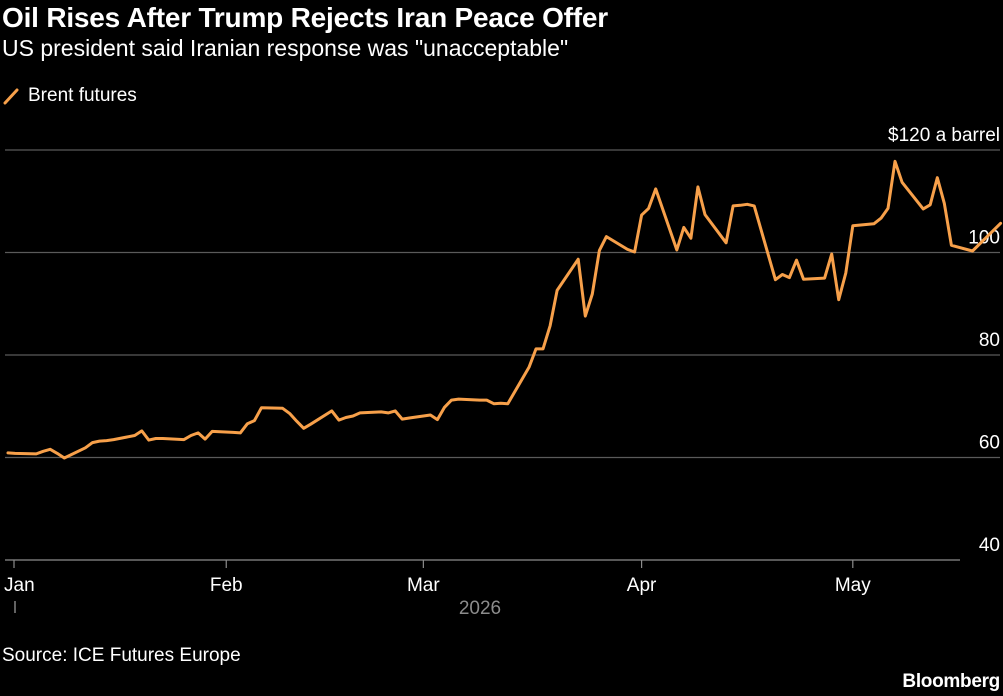  Describe the element at coordinates (121, 655) in the screenshot. I see `source-note: Source: ICE Futures Europe` at that location.